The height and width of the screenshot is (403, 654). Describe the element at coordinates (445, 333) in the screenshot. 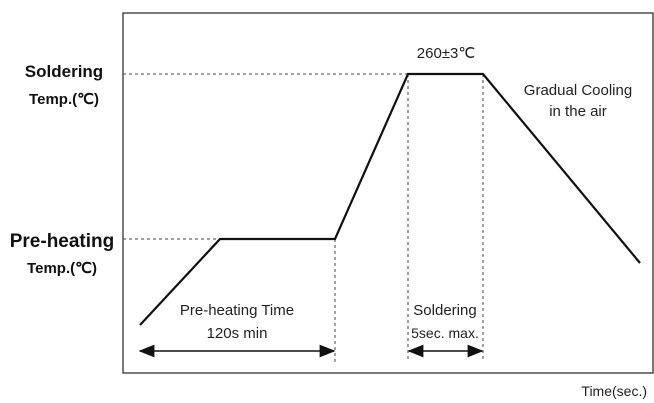

I see `soldering-time-label-line2: 5sec. max.` at that location.